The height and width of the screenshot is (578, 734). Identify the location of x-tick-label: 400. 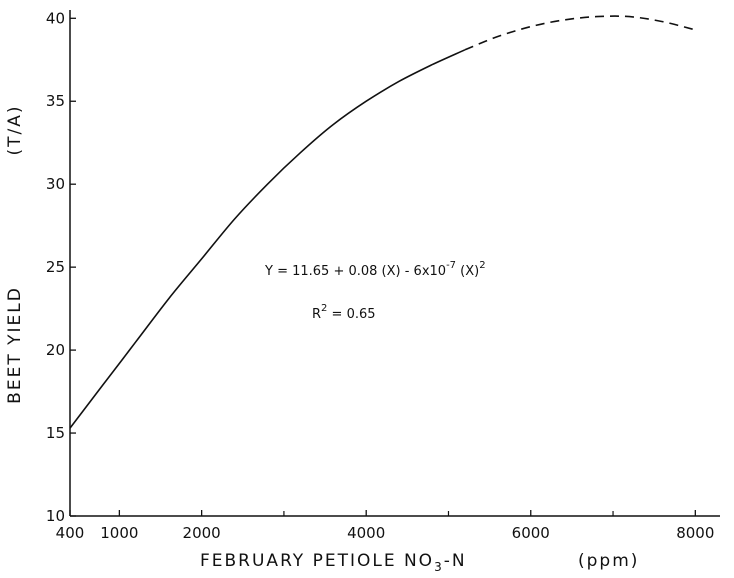
(70, 533).